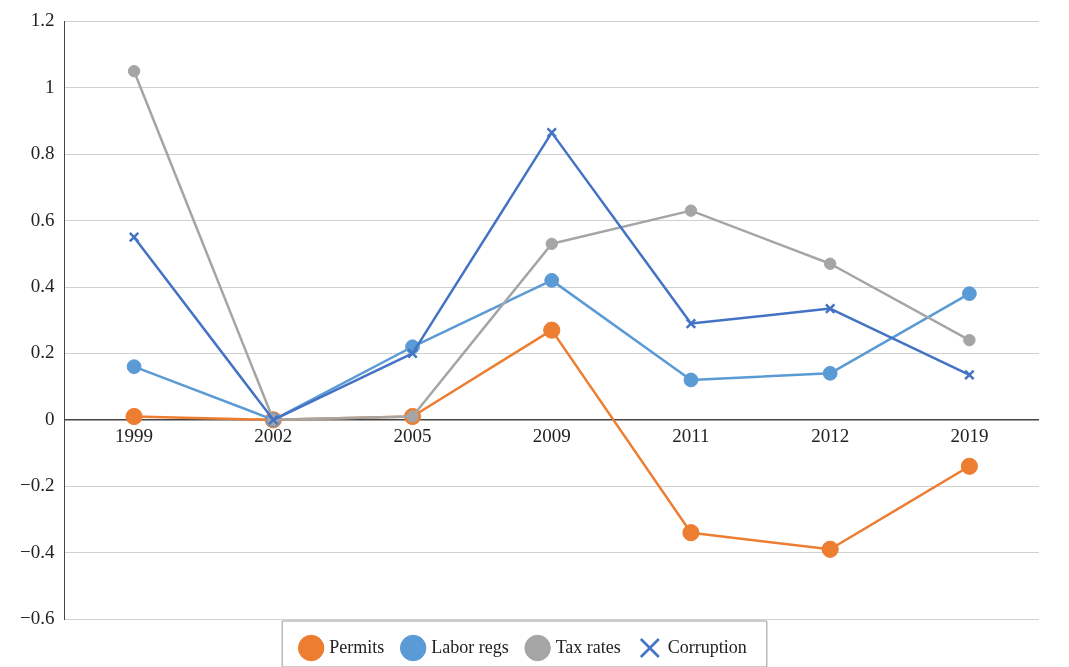 The width and height of the screenshot is (1069, 667). Describe the element at coordinates (37, 617) in the screenshot. I see `y-tick-label: −0.6` at that location.